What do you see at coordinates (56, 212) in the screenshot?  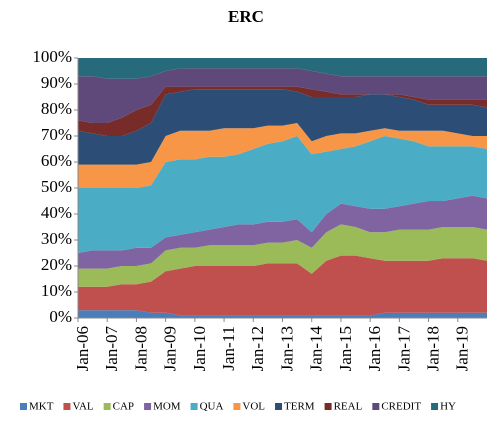 I see `y-tick-label: 40%` at bounding box center [56, 212].